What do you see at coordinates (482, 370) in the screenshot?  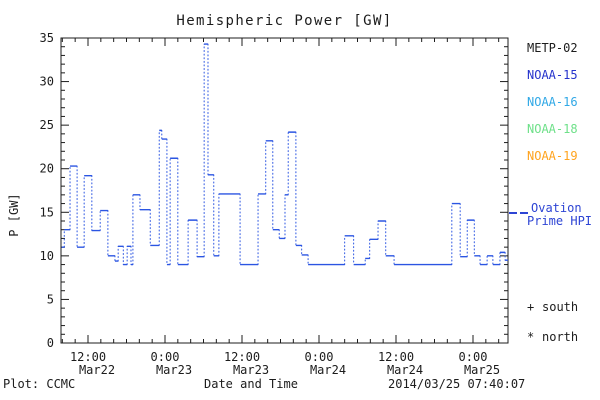 I see `x-tick-date-label: Mar25` at bounding box center [482, 370].